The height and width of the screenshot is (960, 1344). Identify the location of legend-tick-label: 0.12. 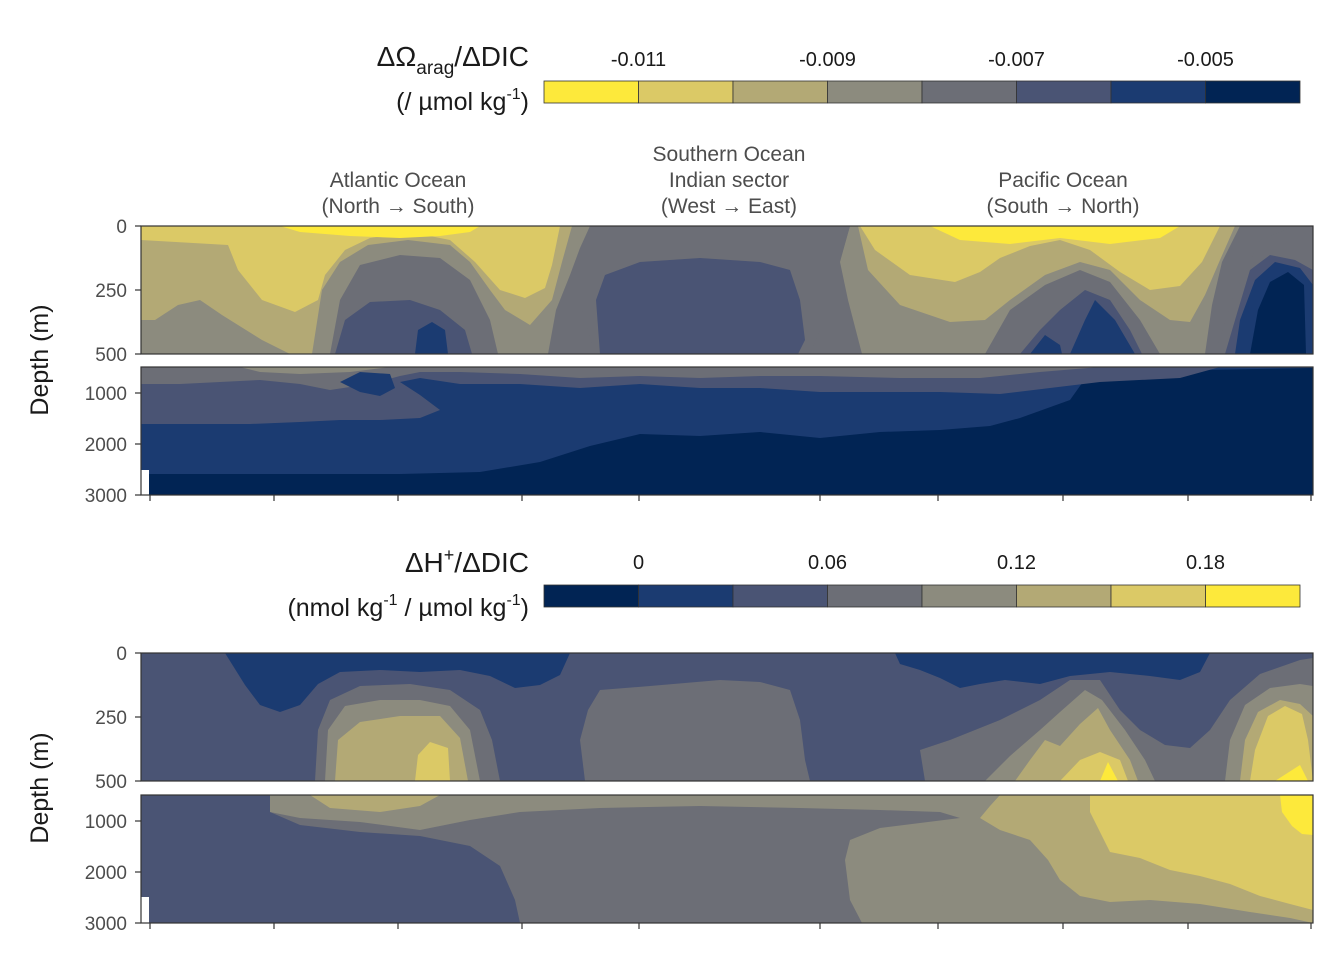
(1016, 563).